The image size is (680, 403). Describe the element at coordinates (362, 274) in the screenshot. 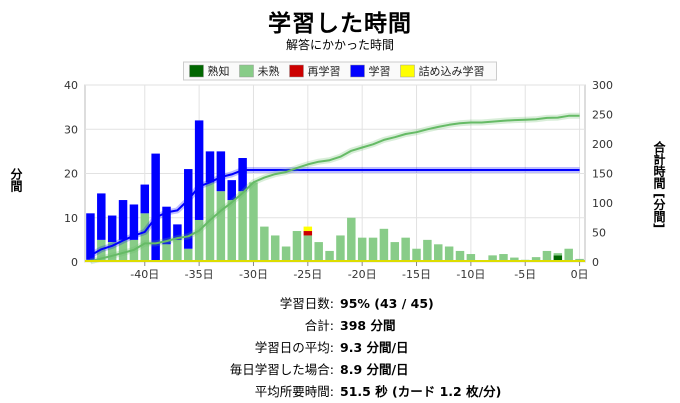

I see `x-tick-label: -20日` at that location.